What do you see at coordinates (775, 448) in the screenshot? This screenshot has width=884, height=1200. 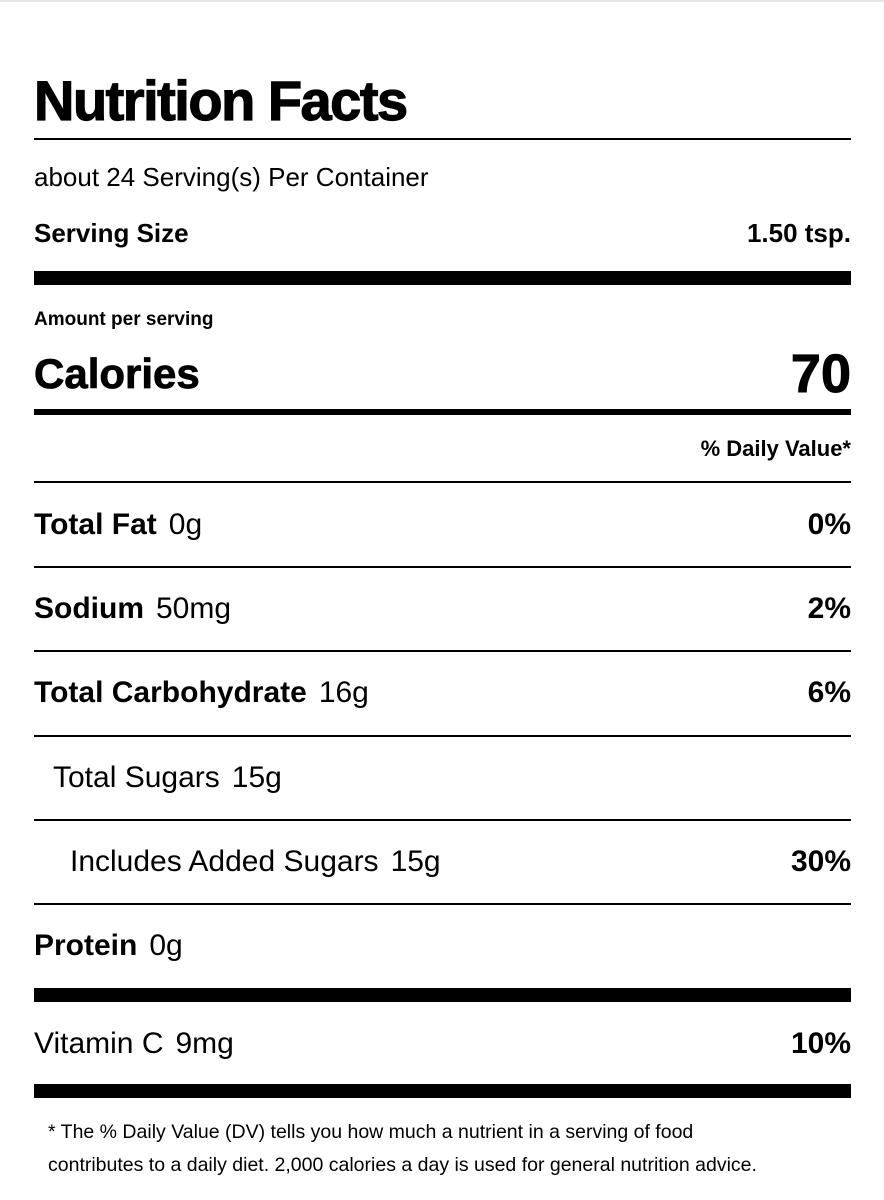 I see `daily-value-header: % Daily Value*` at bounding box center [775, 448].